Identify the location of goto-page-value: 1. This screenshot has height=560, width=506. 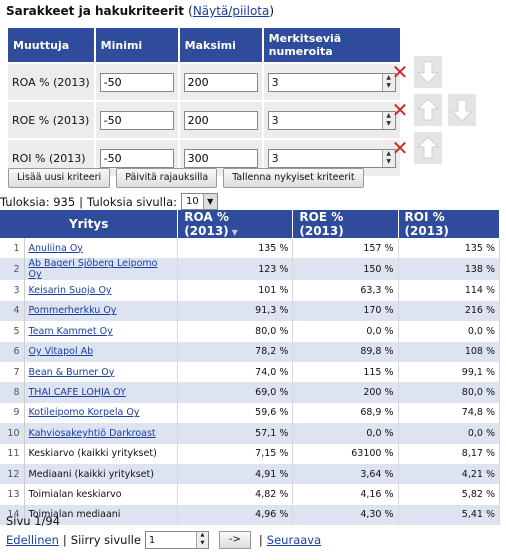
(152, 540).